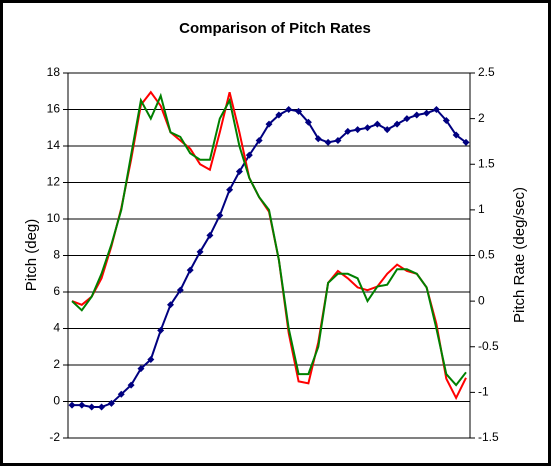 Image resolution: width=551 pixels, height=466 pixels. Describe the element at coordinates (481, 209) in the screenshot. I see `y2-tick-label: 1` at that location.